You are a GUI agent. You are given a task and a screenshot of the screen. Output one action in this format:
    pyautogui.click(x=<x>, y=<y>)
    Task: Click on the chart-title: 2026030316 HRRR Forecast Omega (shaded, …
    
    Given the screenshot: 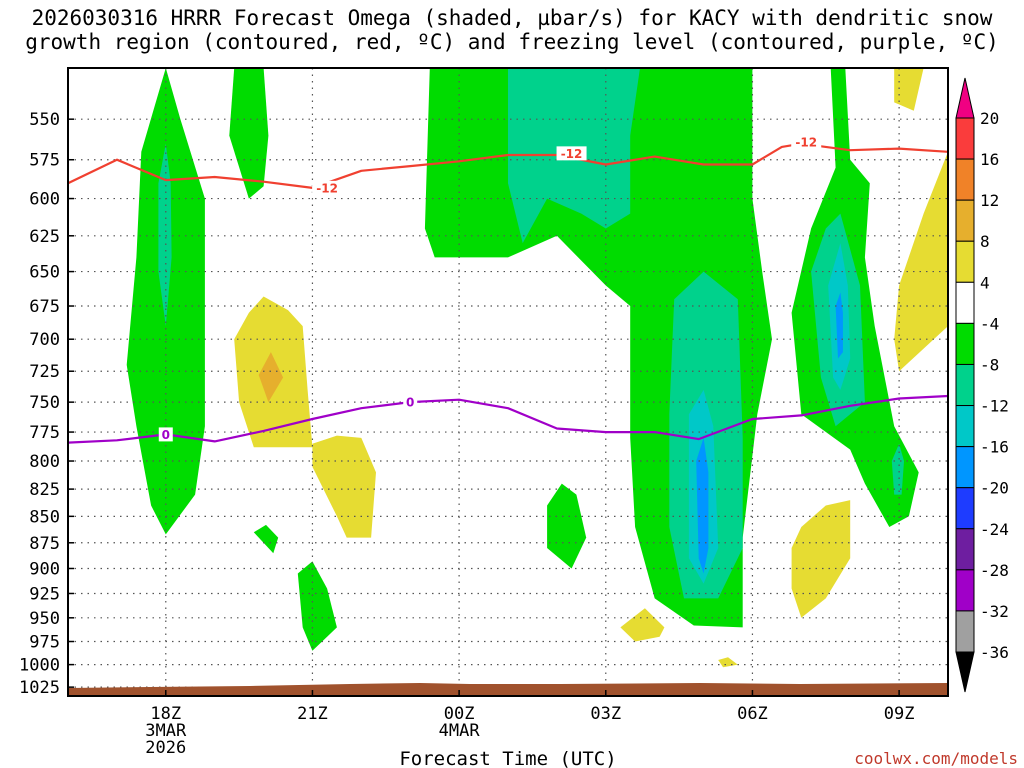 What is the action you would take?
    pyautogui.click(x=512, y=30)
    